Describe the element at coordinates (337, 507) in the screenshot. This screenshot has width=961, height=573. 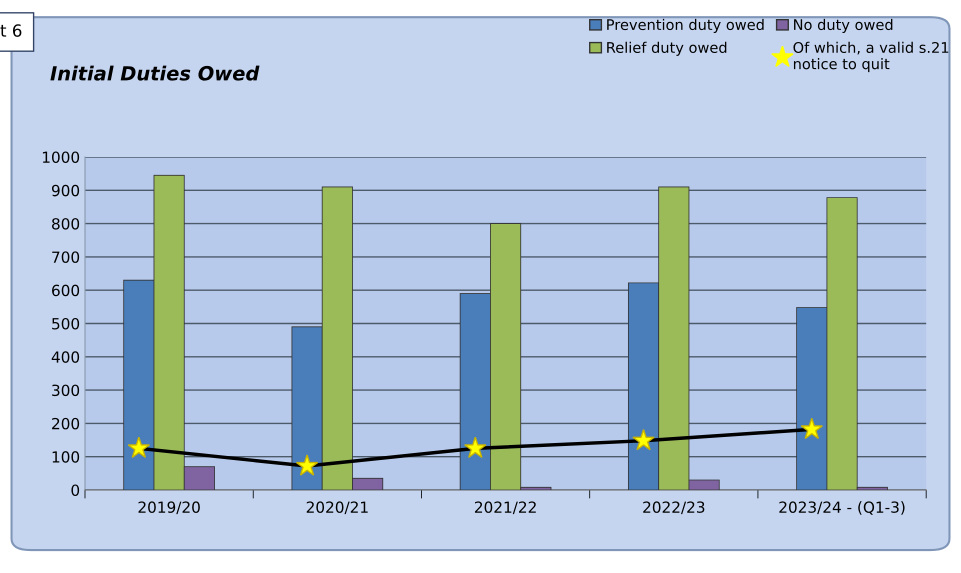
I see `x-tick-label: 2020/21` at that location.